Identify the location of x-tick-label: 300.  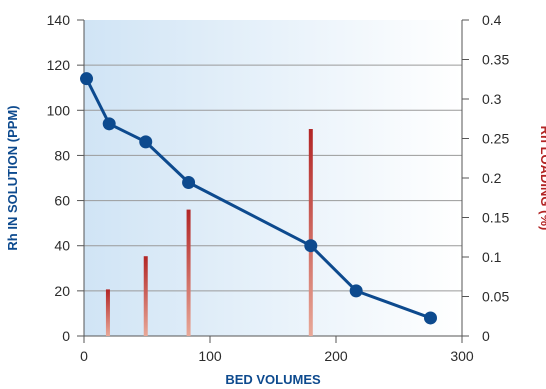
(462, 356).